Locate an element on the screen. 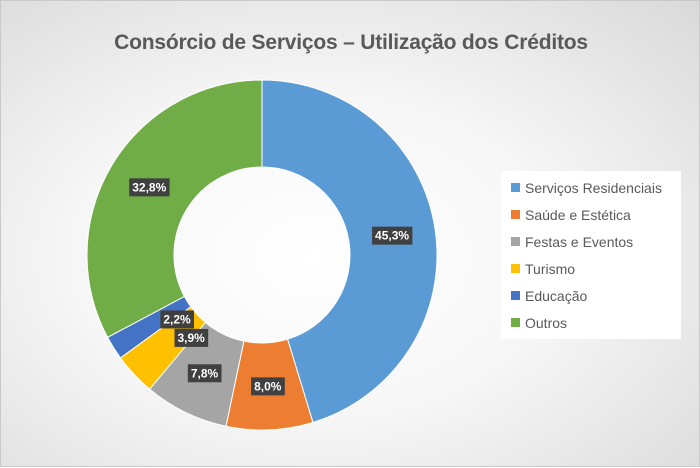  legend-label: Festas e Eventos is located at coordinates (579, 241).